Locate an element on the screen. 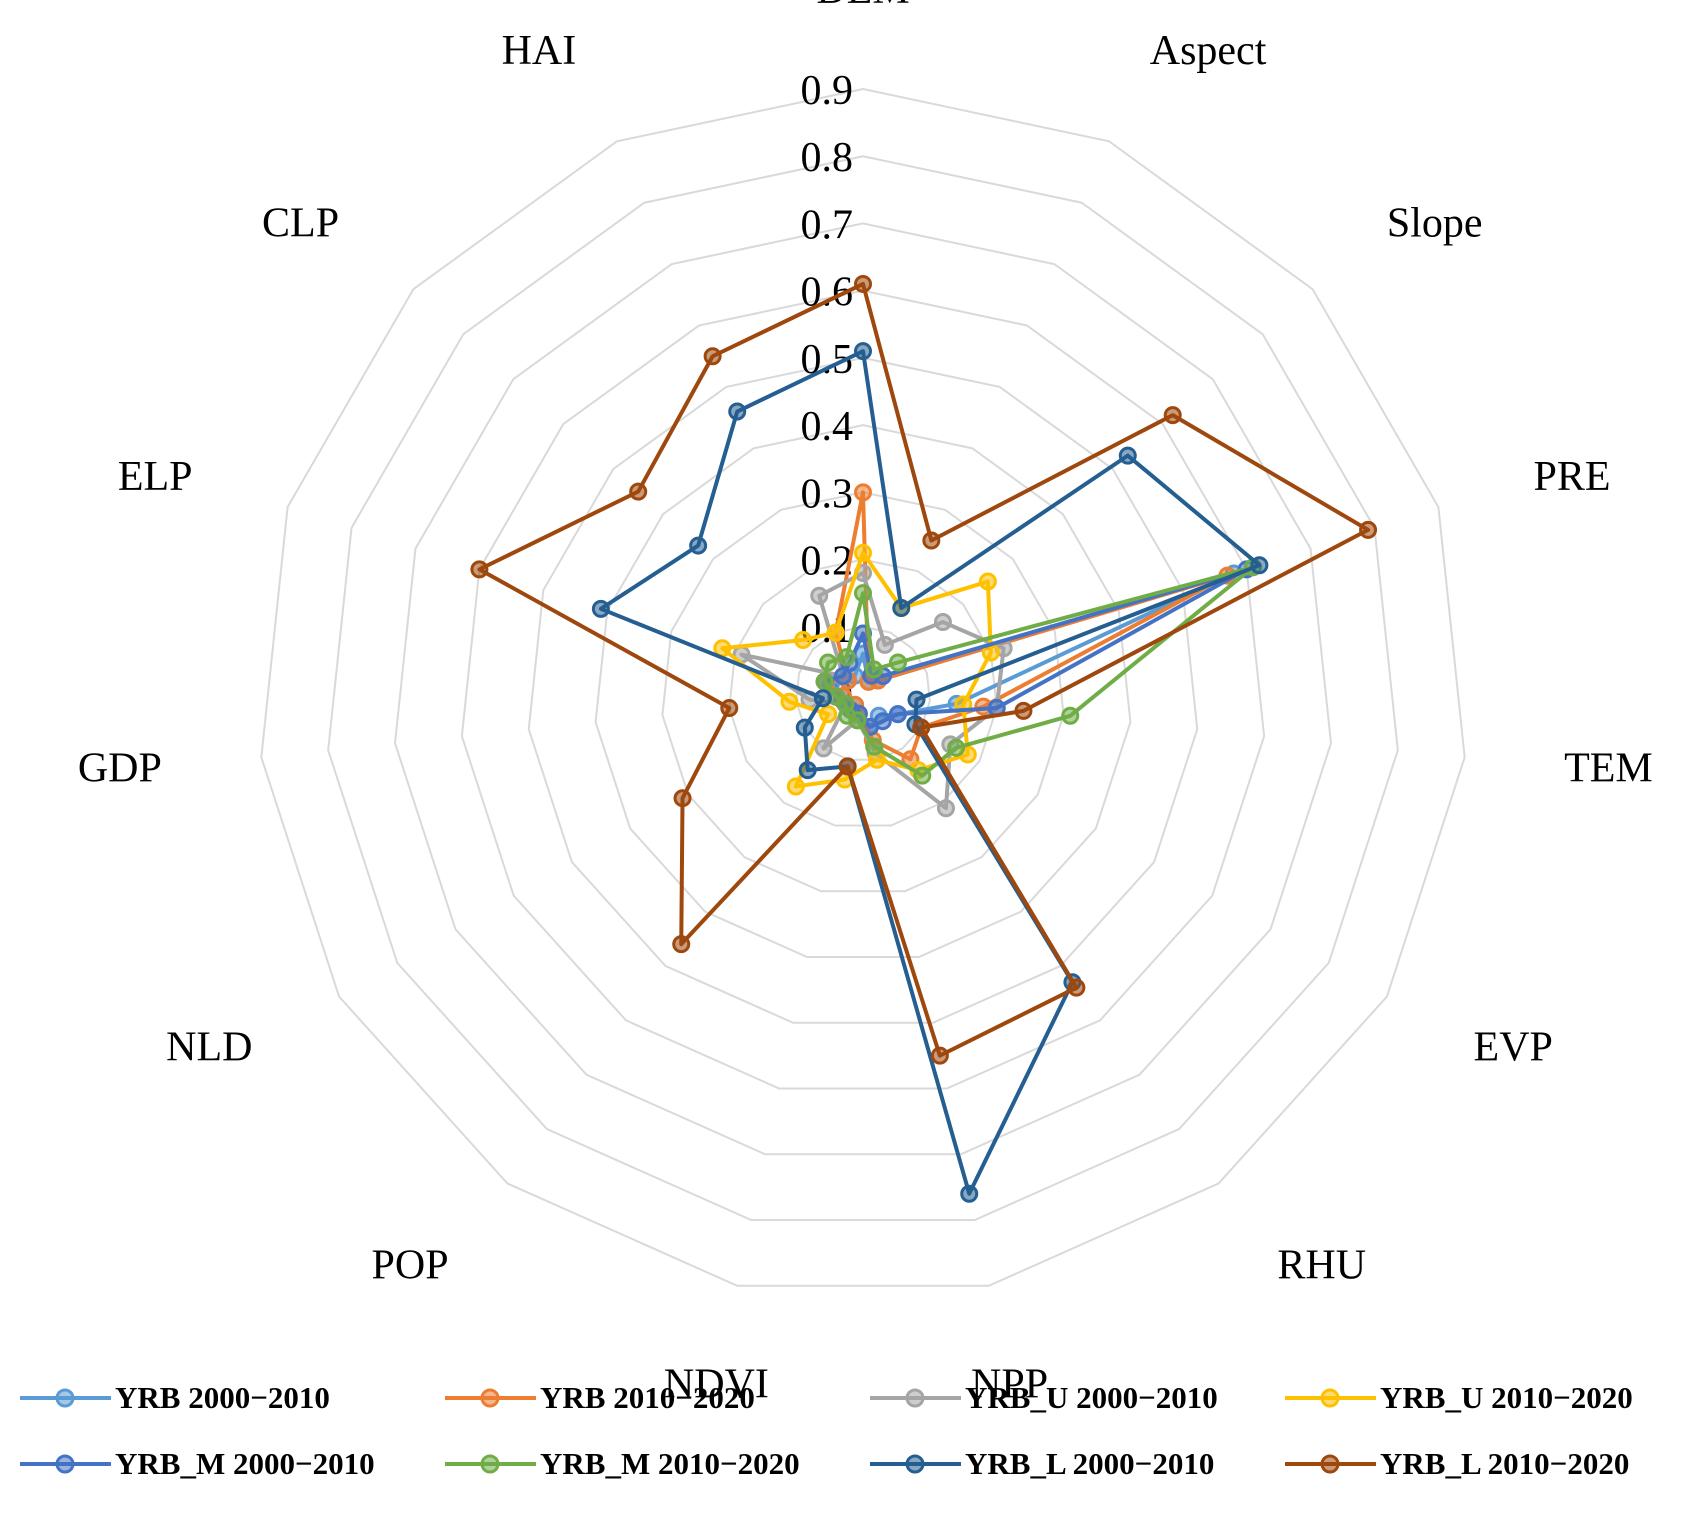 The width and height of the screenshot is (1696, 1519). legend-item: YRB_M 2010−2020 is located at coordinates (621, 1464).